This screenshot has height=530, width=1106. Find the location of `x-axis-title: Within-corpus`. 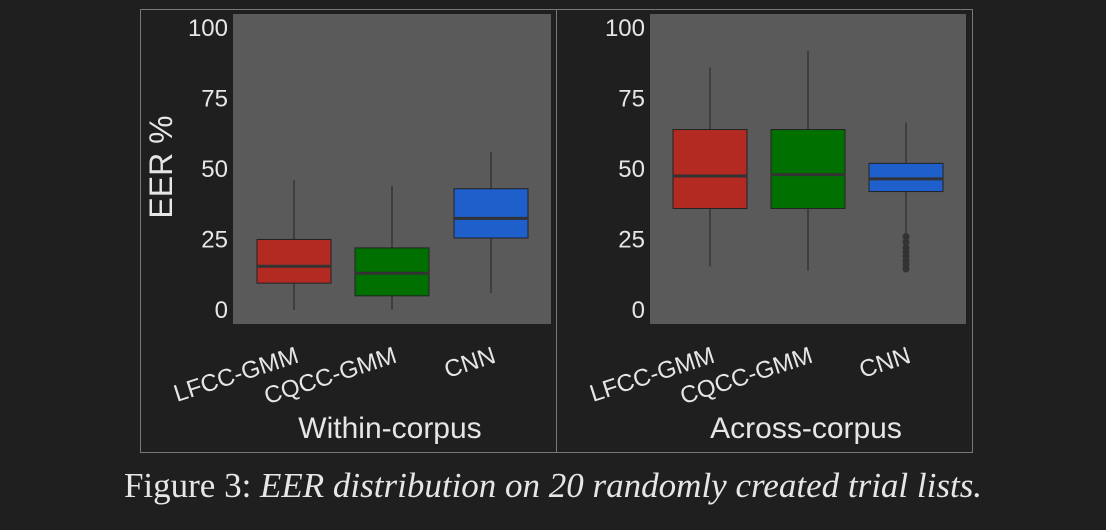

x-axis-title: Within-corpus is located at coordinates (389, 428).